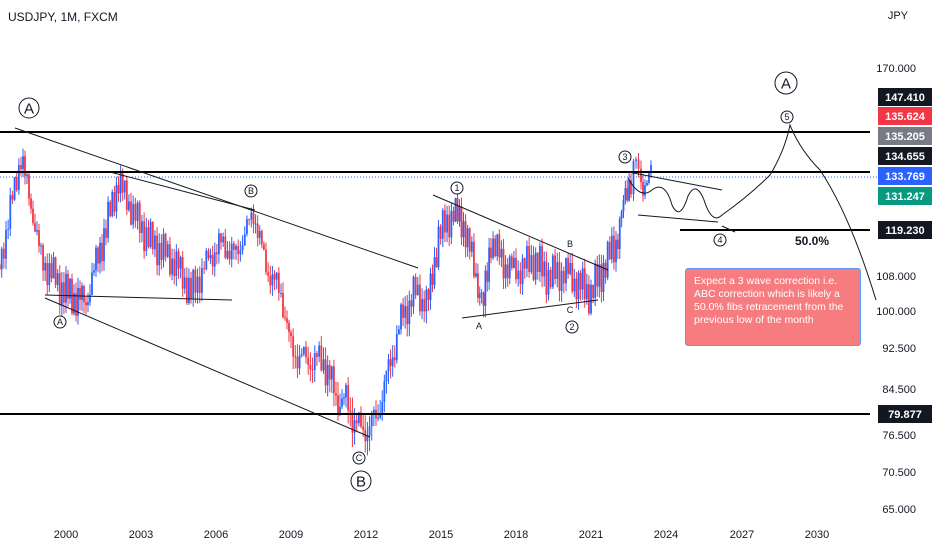 The image size is (932, 550). I want to click on trendline, so click(182, 191).